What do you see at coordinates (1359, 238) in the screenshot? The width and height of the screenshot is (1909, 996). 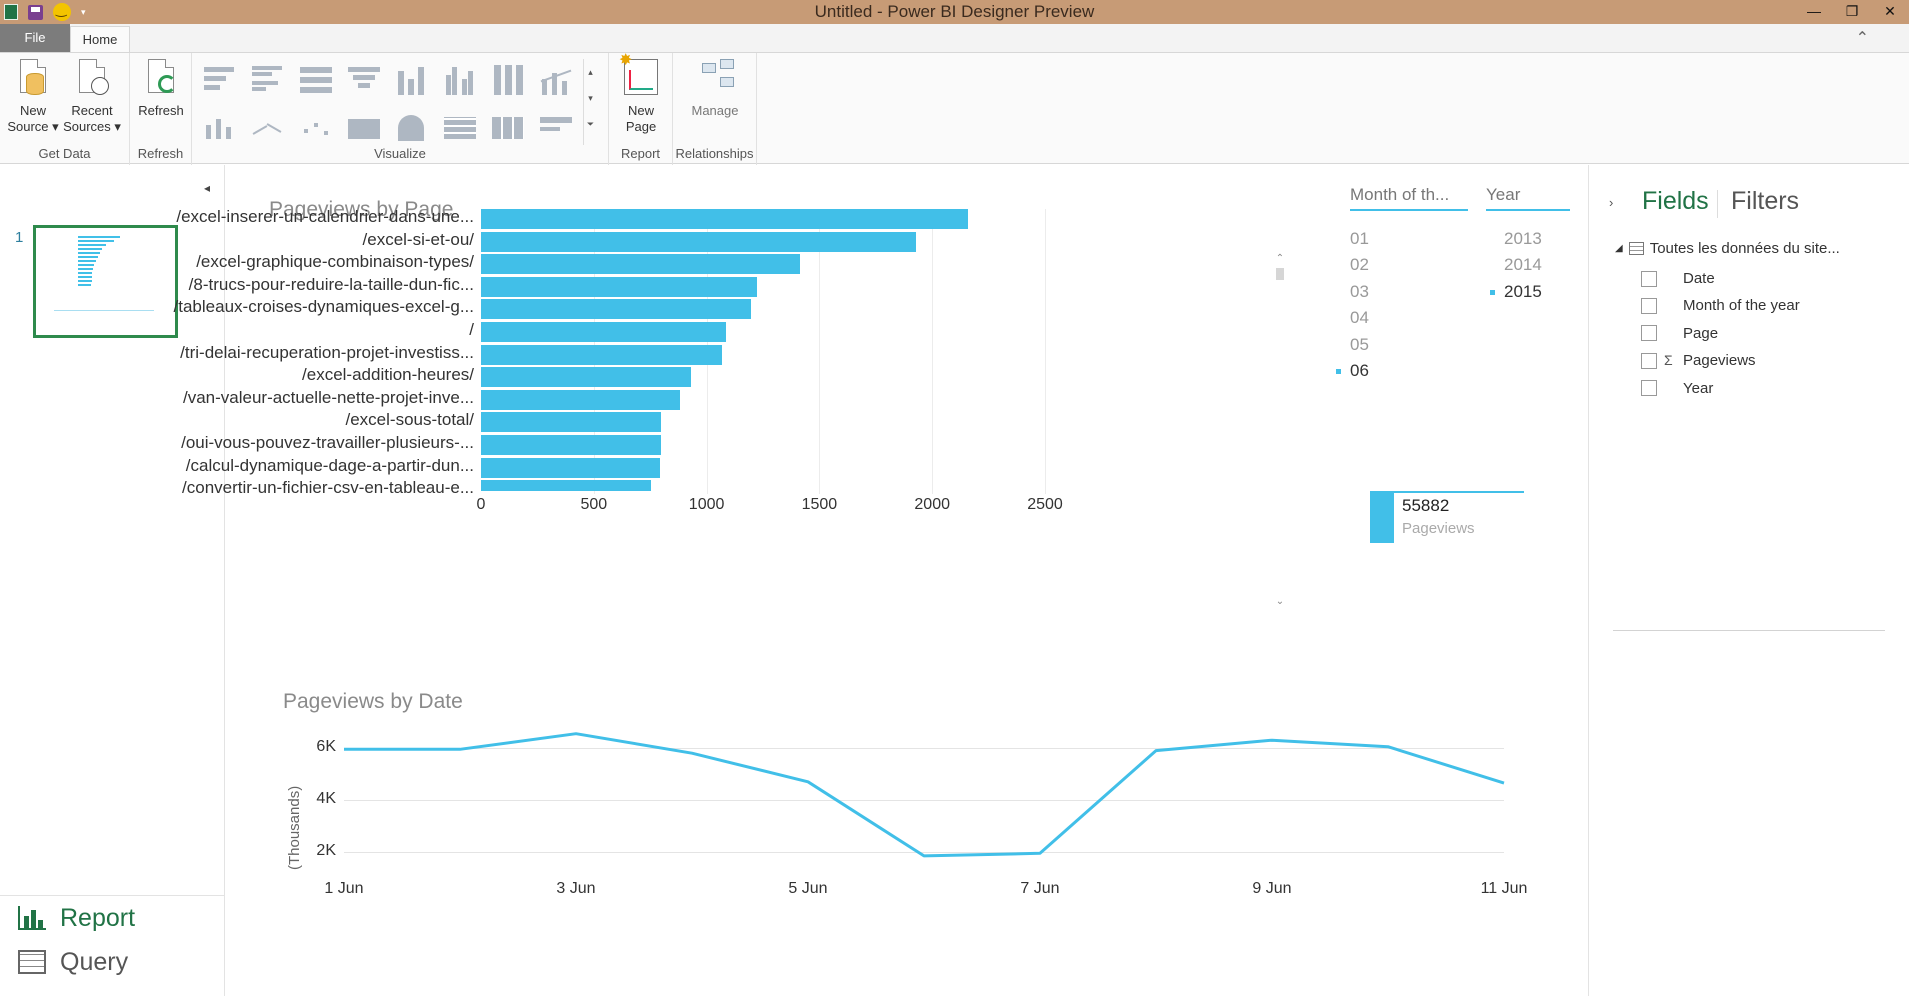 I see `month-slicer-item: 01` at bounding box center [1359, 238].